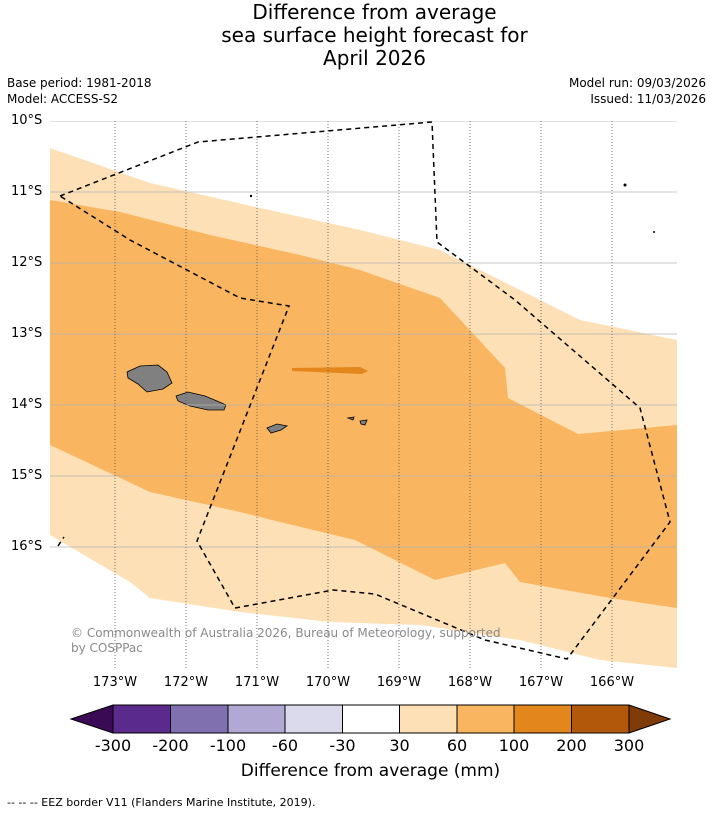 The height and width of the screenshot is (816, 713). Describe the element at coordinates (92, 719) in the screenshot. I see `colorbar-under` at that location.